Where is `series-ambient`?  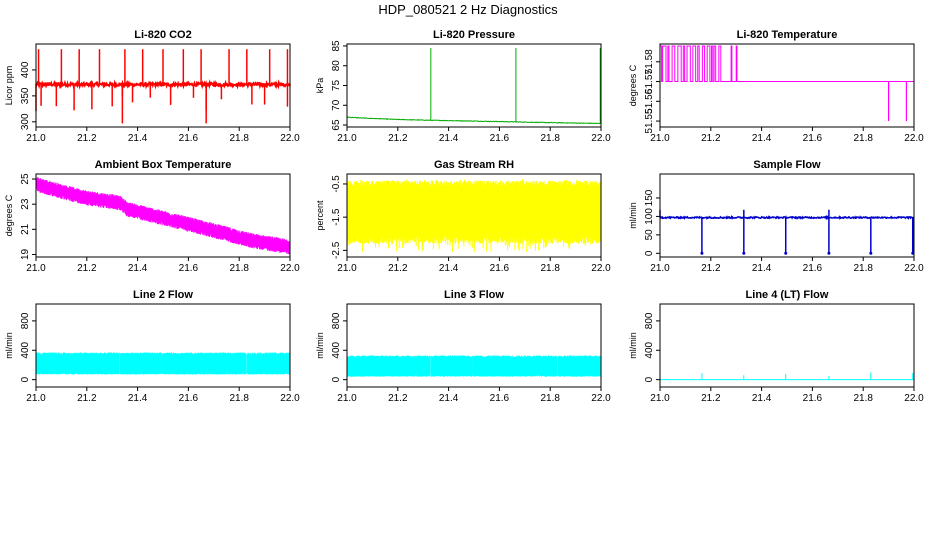 series-ambient is located at coordinates (163, 215).